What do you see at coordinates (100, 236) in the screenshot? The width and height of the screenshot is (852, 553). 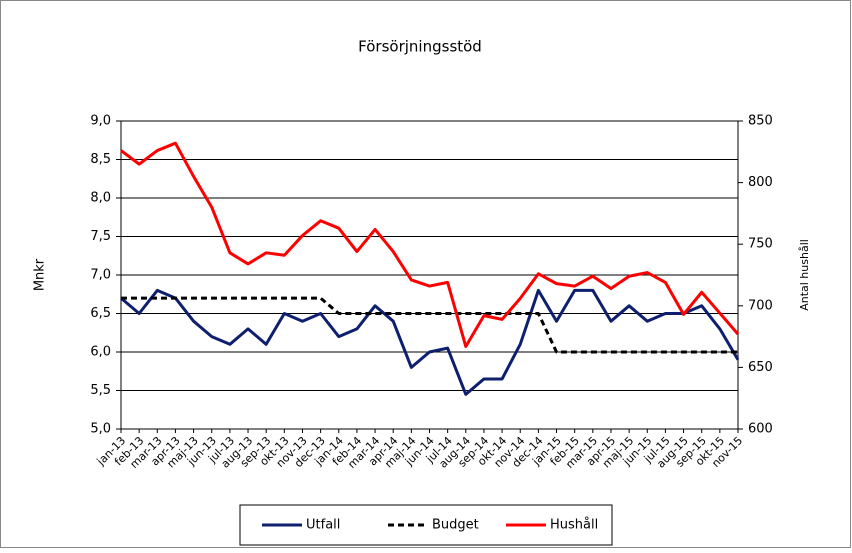 I see `y-tick-label: 7,5` at bounding box center [100, 236].